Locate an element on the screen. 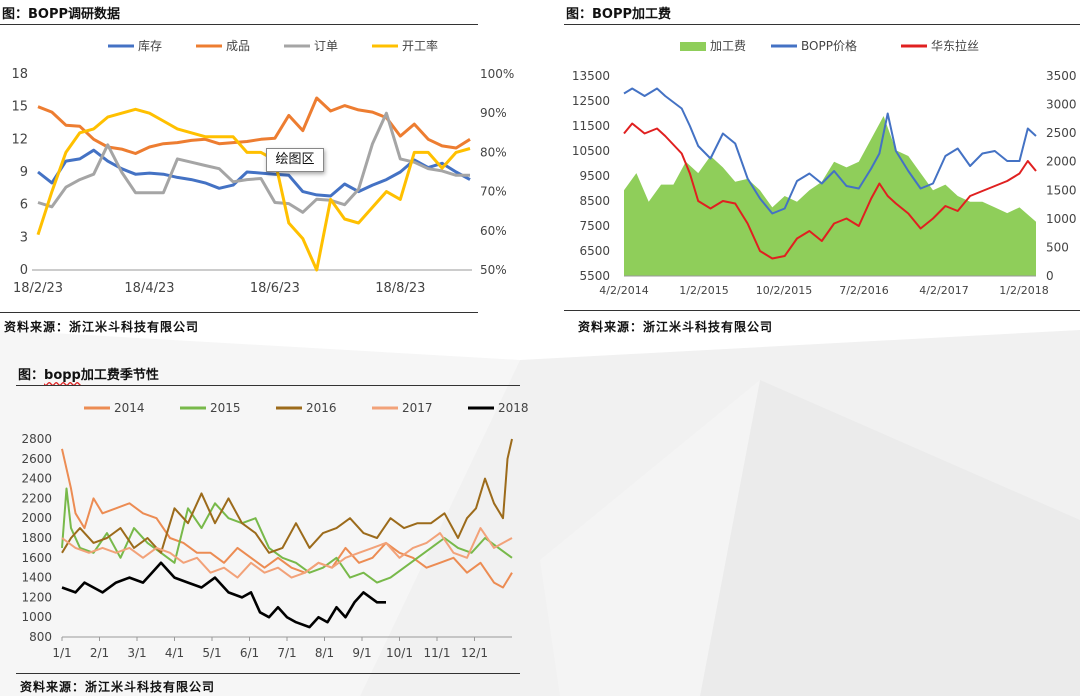 The image size is (1080, 696). y-left-tick-label: 11500 is located at coordinates (591, 126).